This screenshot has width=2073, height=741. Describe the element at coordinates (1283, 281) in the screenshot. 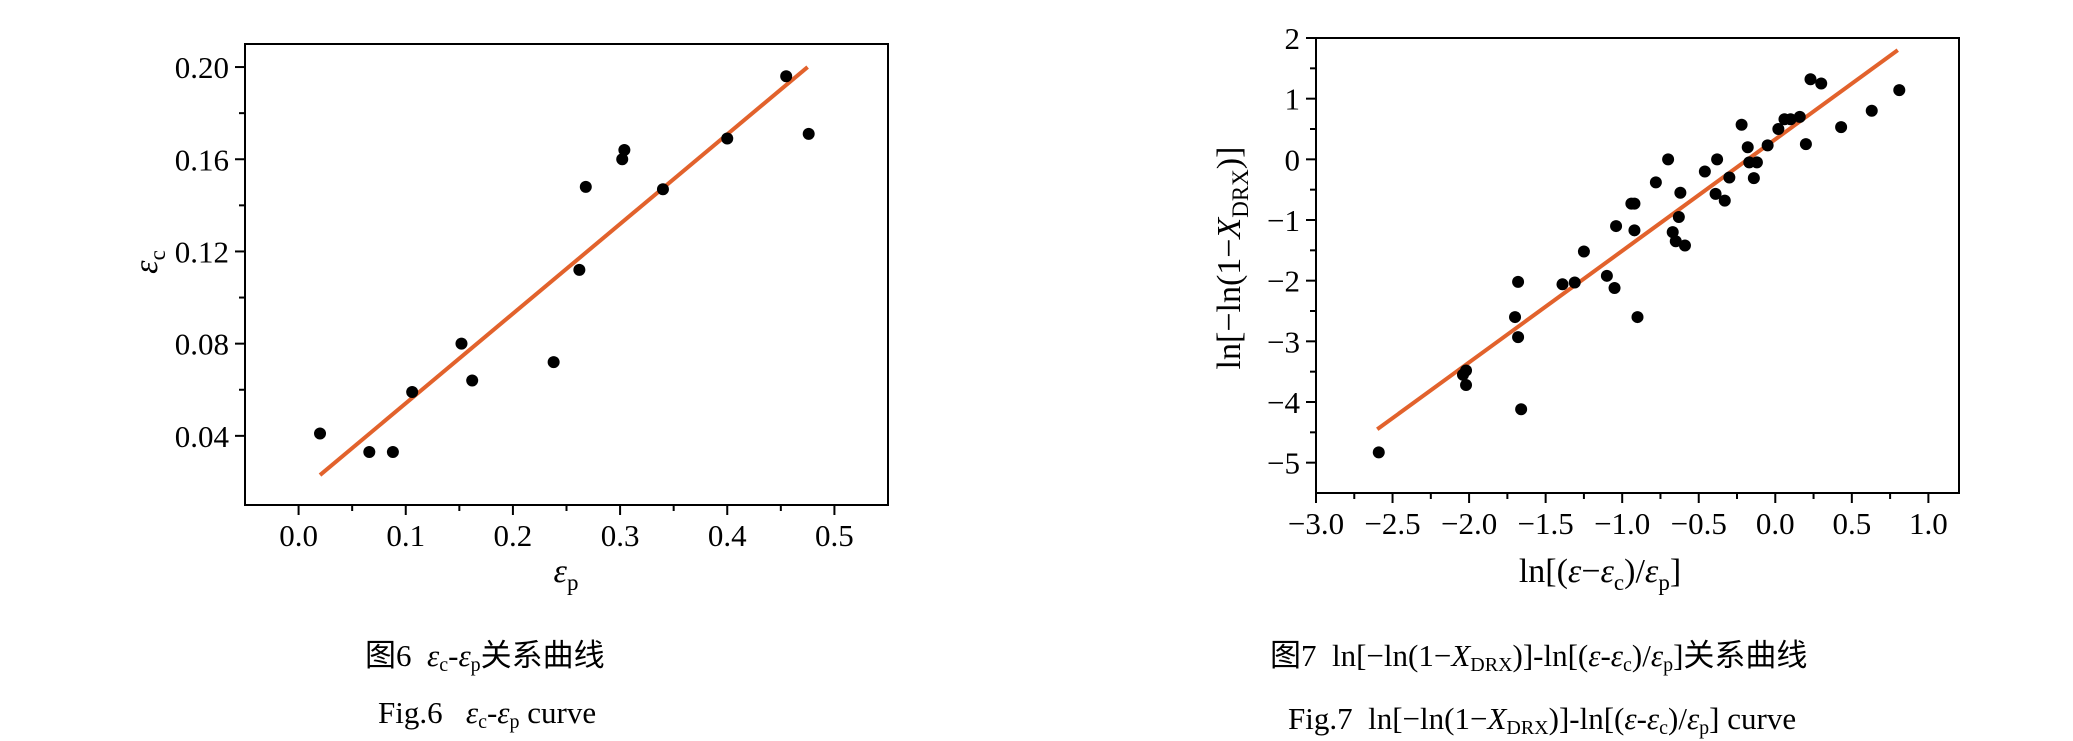

I see `y-tick-label: −2` at that location.